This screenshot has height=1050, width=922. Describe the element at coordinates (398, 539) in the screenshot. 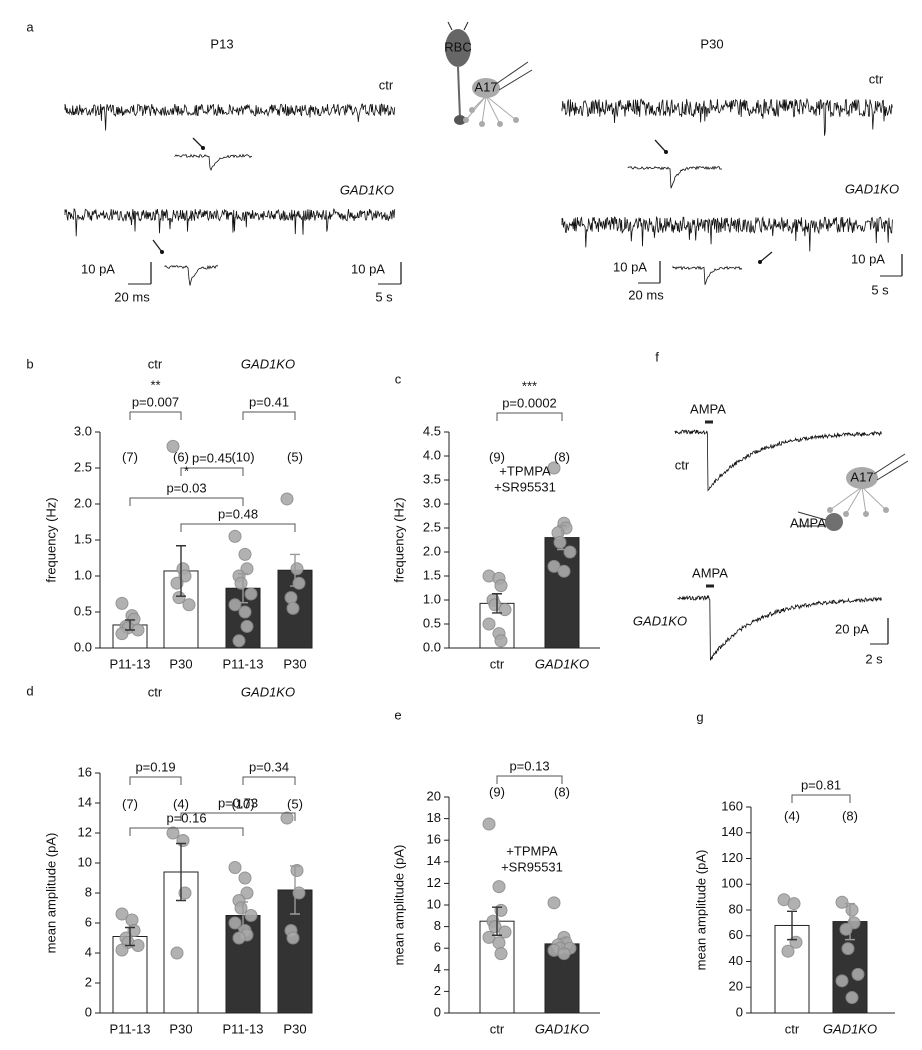

I see `y-axis-label: frequency (Hz)` at that location.